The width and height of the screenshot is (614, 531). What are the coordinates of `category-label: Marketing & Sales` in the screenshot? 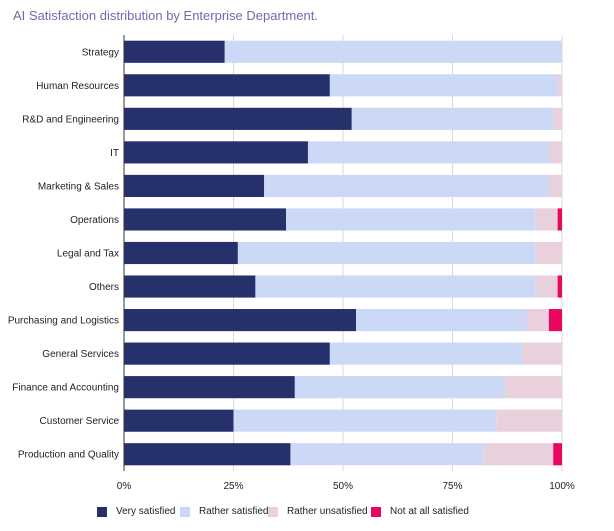 It's located at (78, 186).